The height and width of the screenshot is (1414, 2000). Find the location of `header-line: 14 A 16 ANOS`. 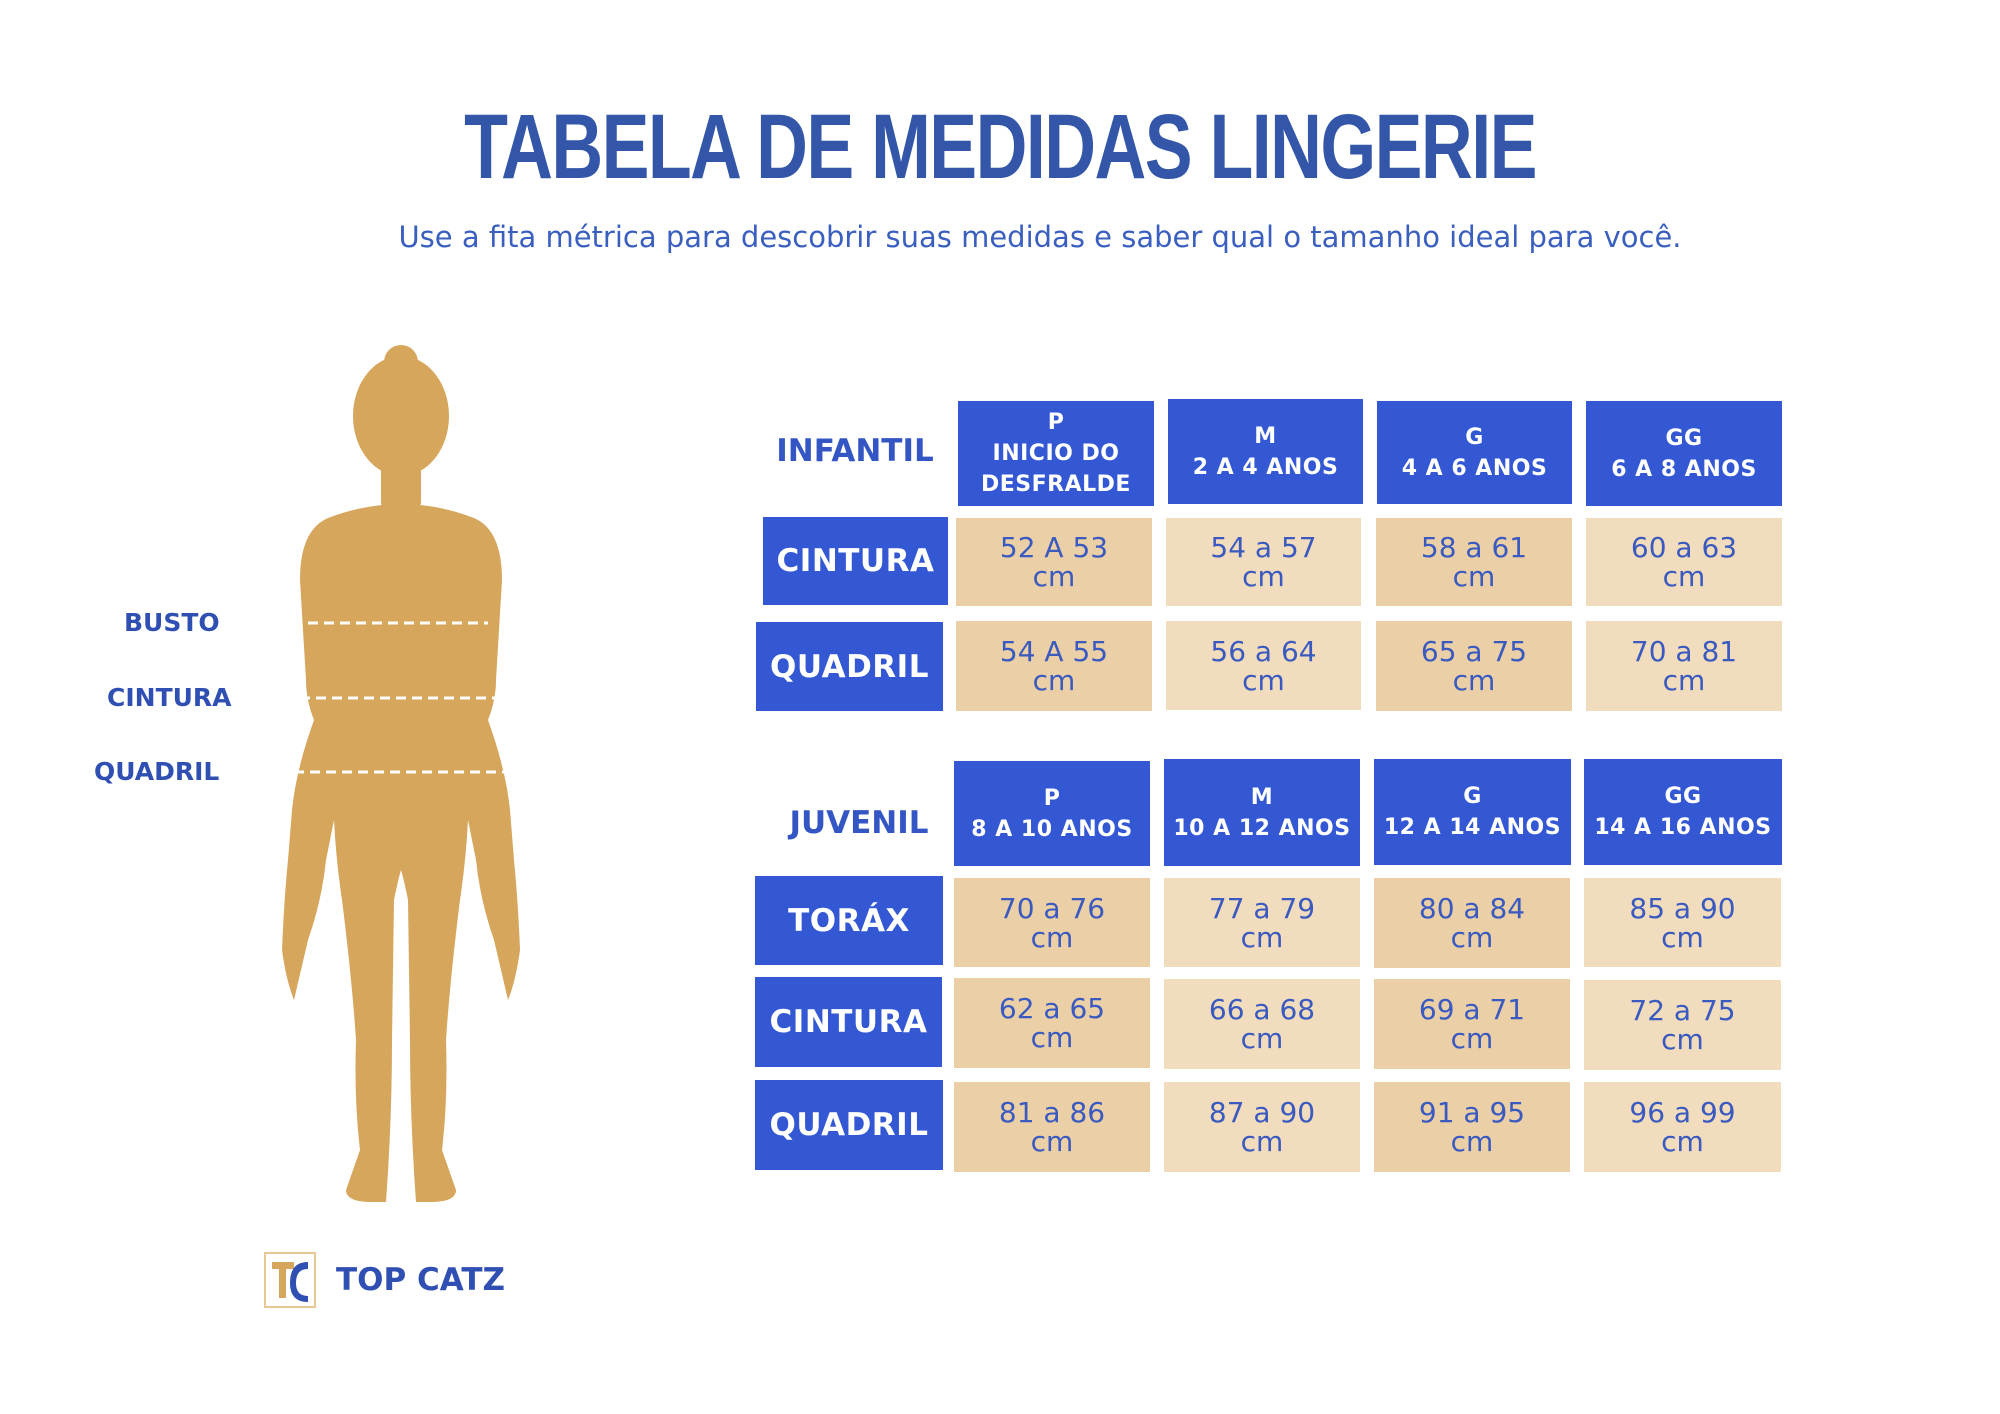

header-line: 14 A 16 ANOS is located at coordinates (1683, 827).